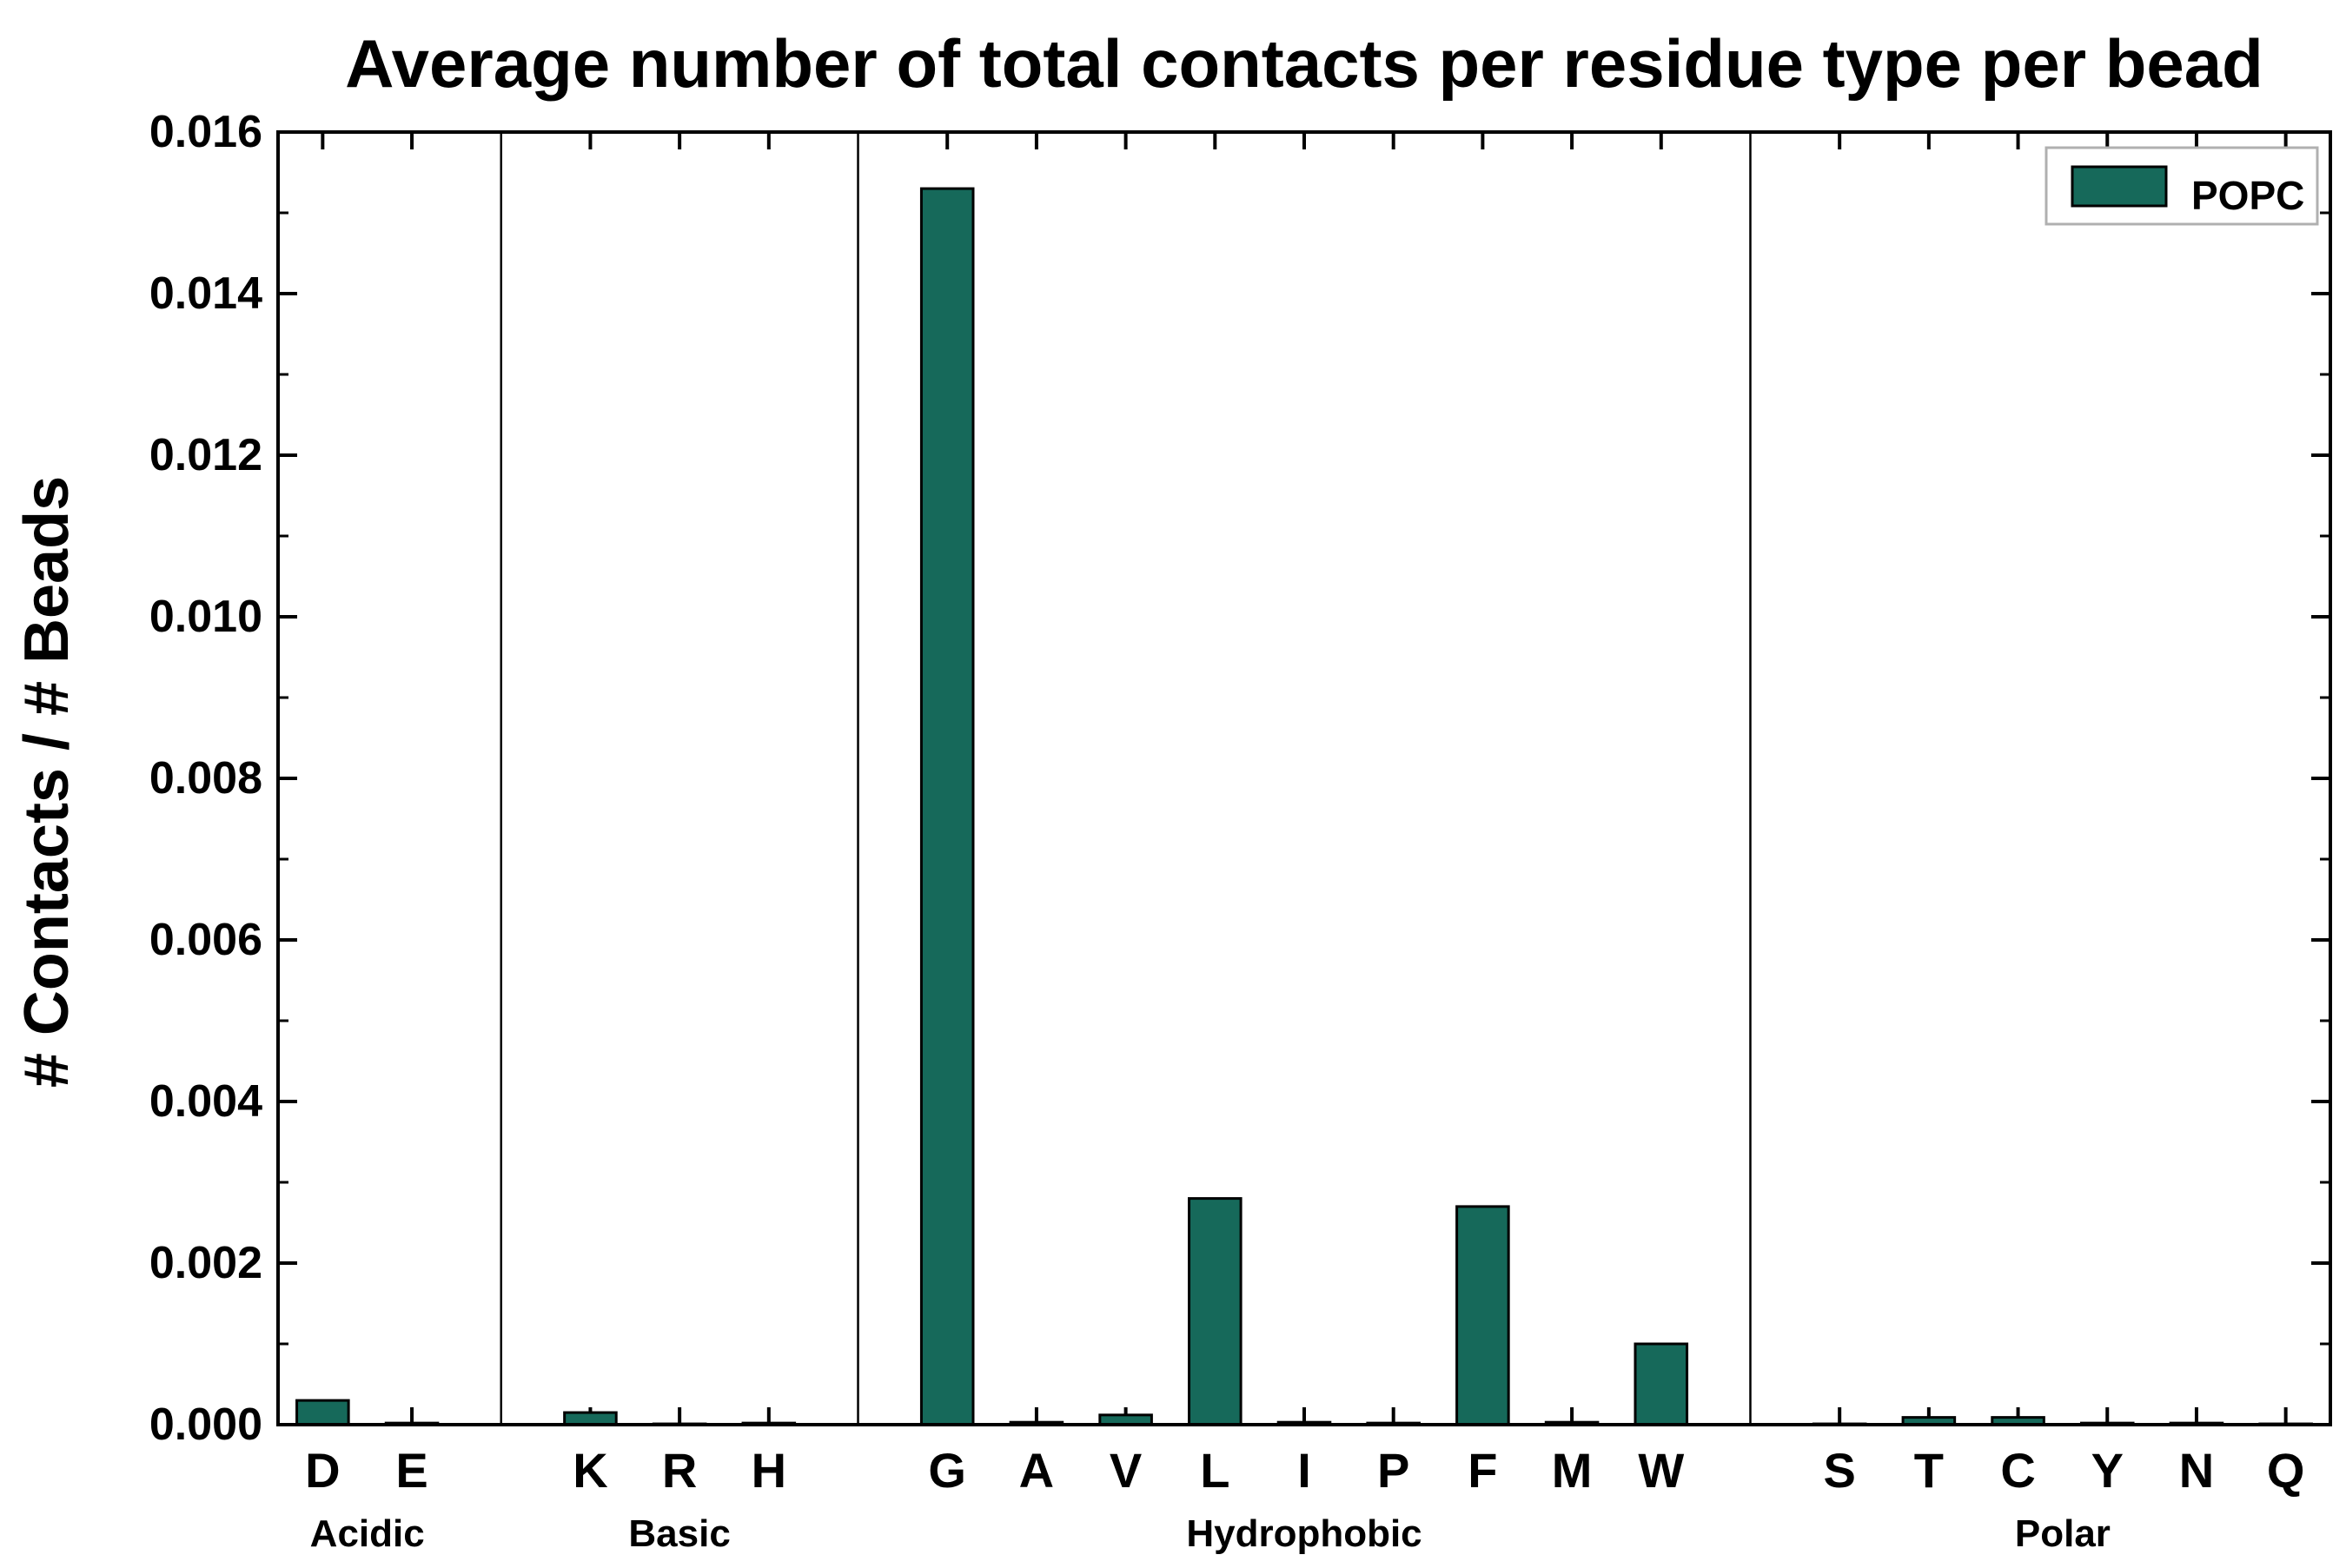 Image resolution: width=2346 pixels, height=1568 pixels. What do you see at coordinates (1573, 1470) in the screenshot?
I see `x-category-label-M: M` at bounding box center [1573, 1470].